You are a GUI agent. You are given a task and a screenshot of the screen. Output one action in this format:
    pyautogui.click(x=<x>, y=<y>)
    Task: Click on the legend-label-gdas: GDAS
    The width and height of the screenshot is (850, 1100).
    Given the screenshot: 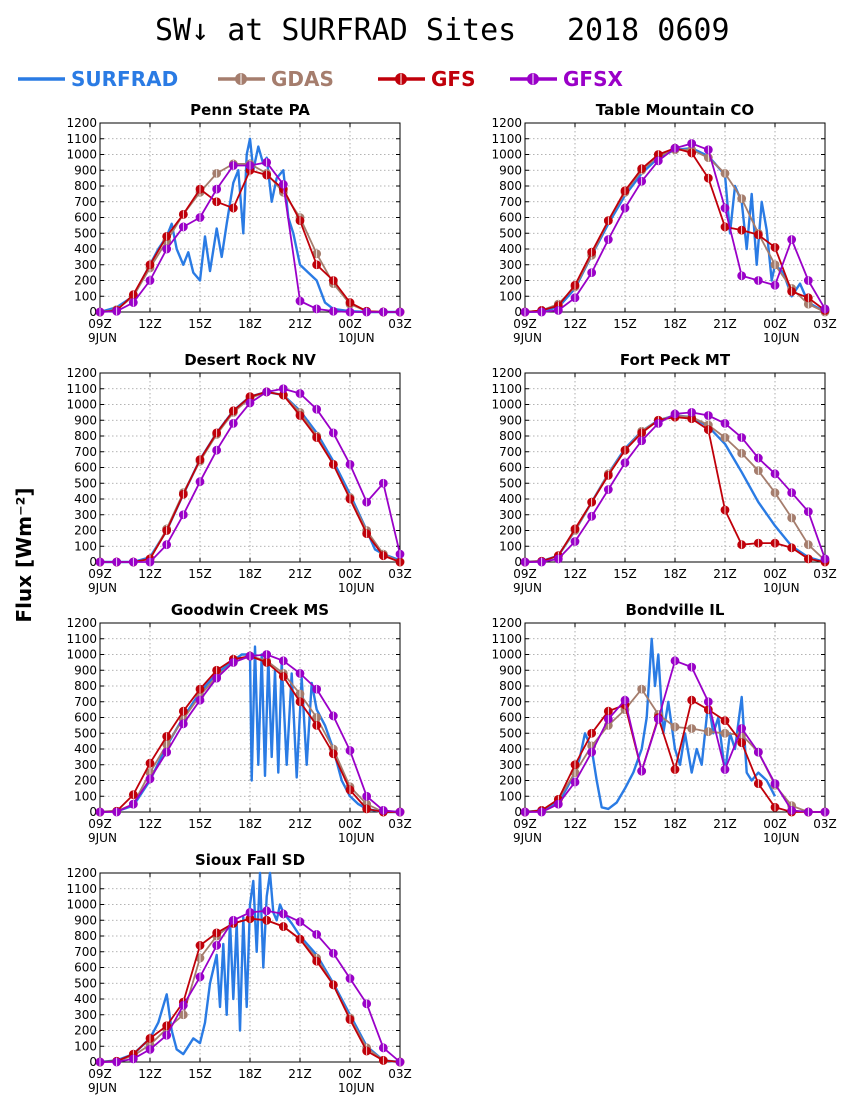 What is the action you would take?
    pyautogui.click(x=302, y=79)
    